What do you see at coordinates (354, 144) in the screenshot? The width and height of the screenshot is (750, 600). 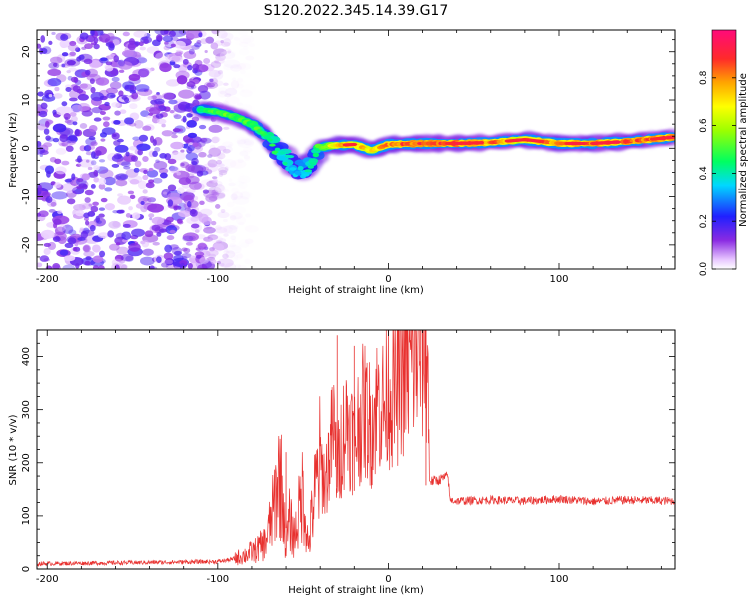 I see `spectrogram-ridge-peak` at bounding box center [354, 144].